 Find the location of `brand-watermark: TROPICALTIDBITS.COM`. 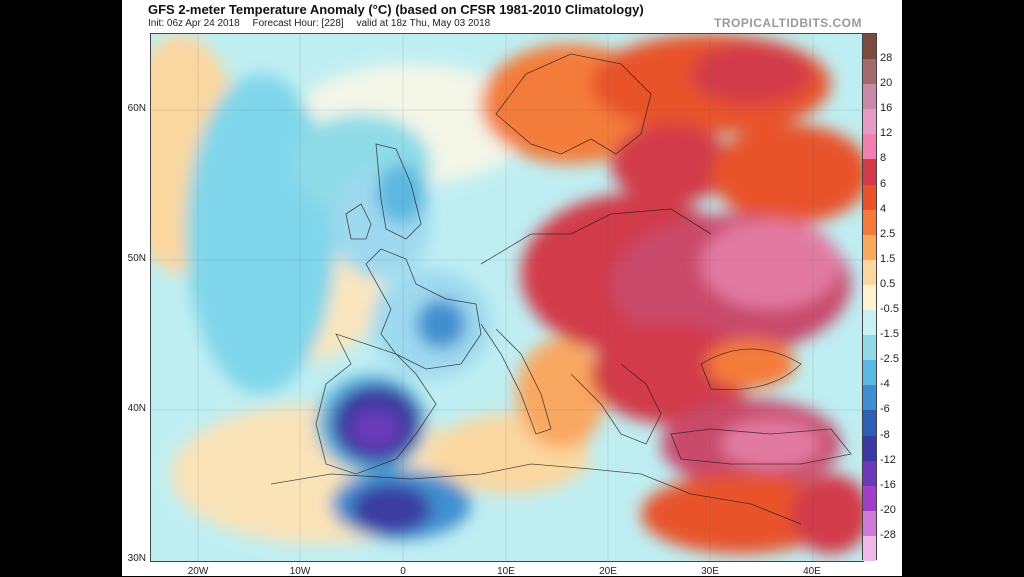

brand-watermark: TROPICALTIDBITS.COM is located at coordinates (788, 23).